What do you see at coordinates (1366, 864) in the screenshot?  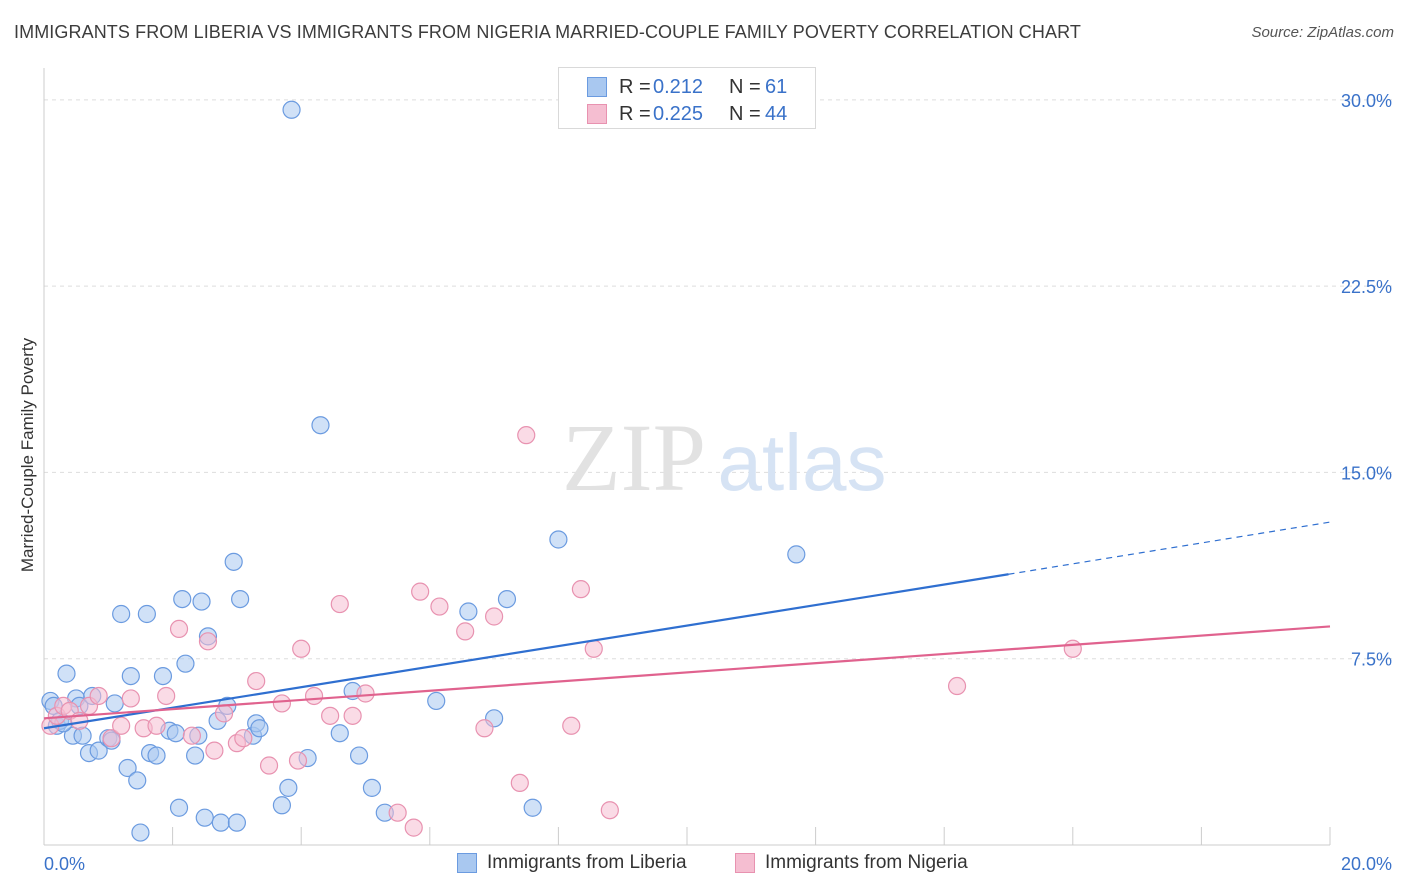 I see `x-tick-label: 20.0%` at bounding box center [1366, 864].